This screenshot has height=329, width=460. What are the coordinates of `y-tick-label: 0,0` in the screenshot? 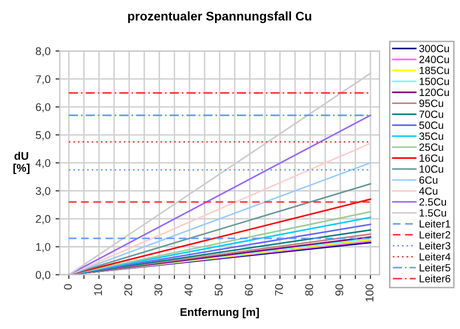 It's located at (43, 275).